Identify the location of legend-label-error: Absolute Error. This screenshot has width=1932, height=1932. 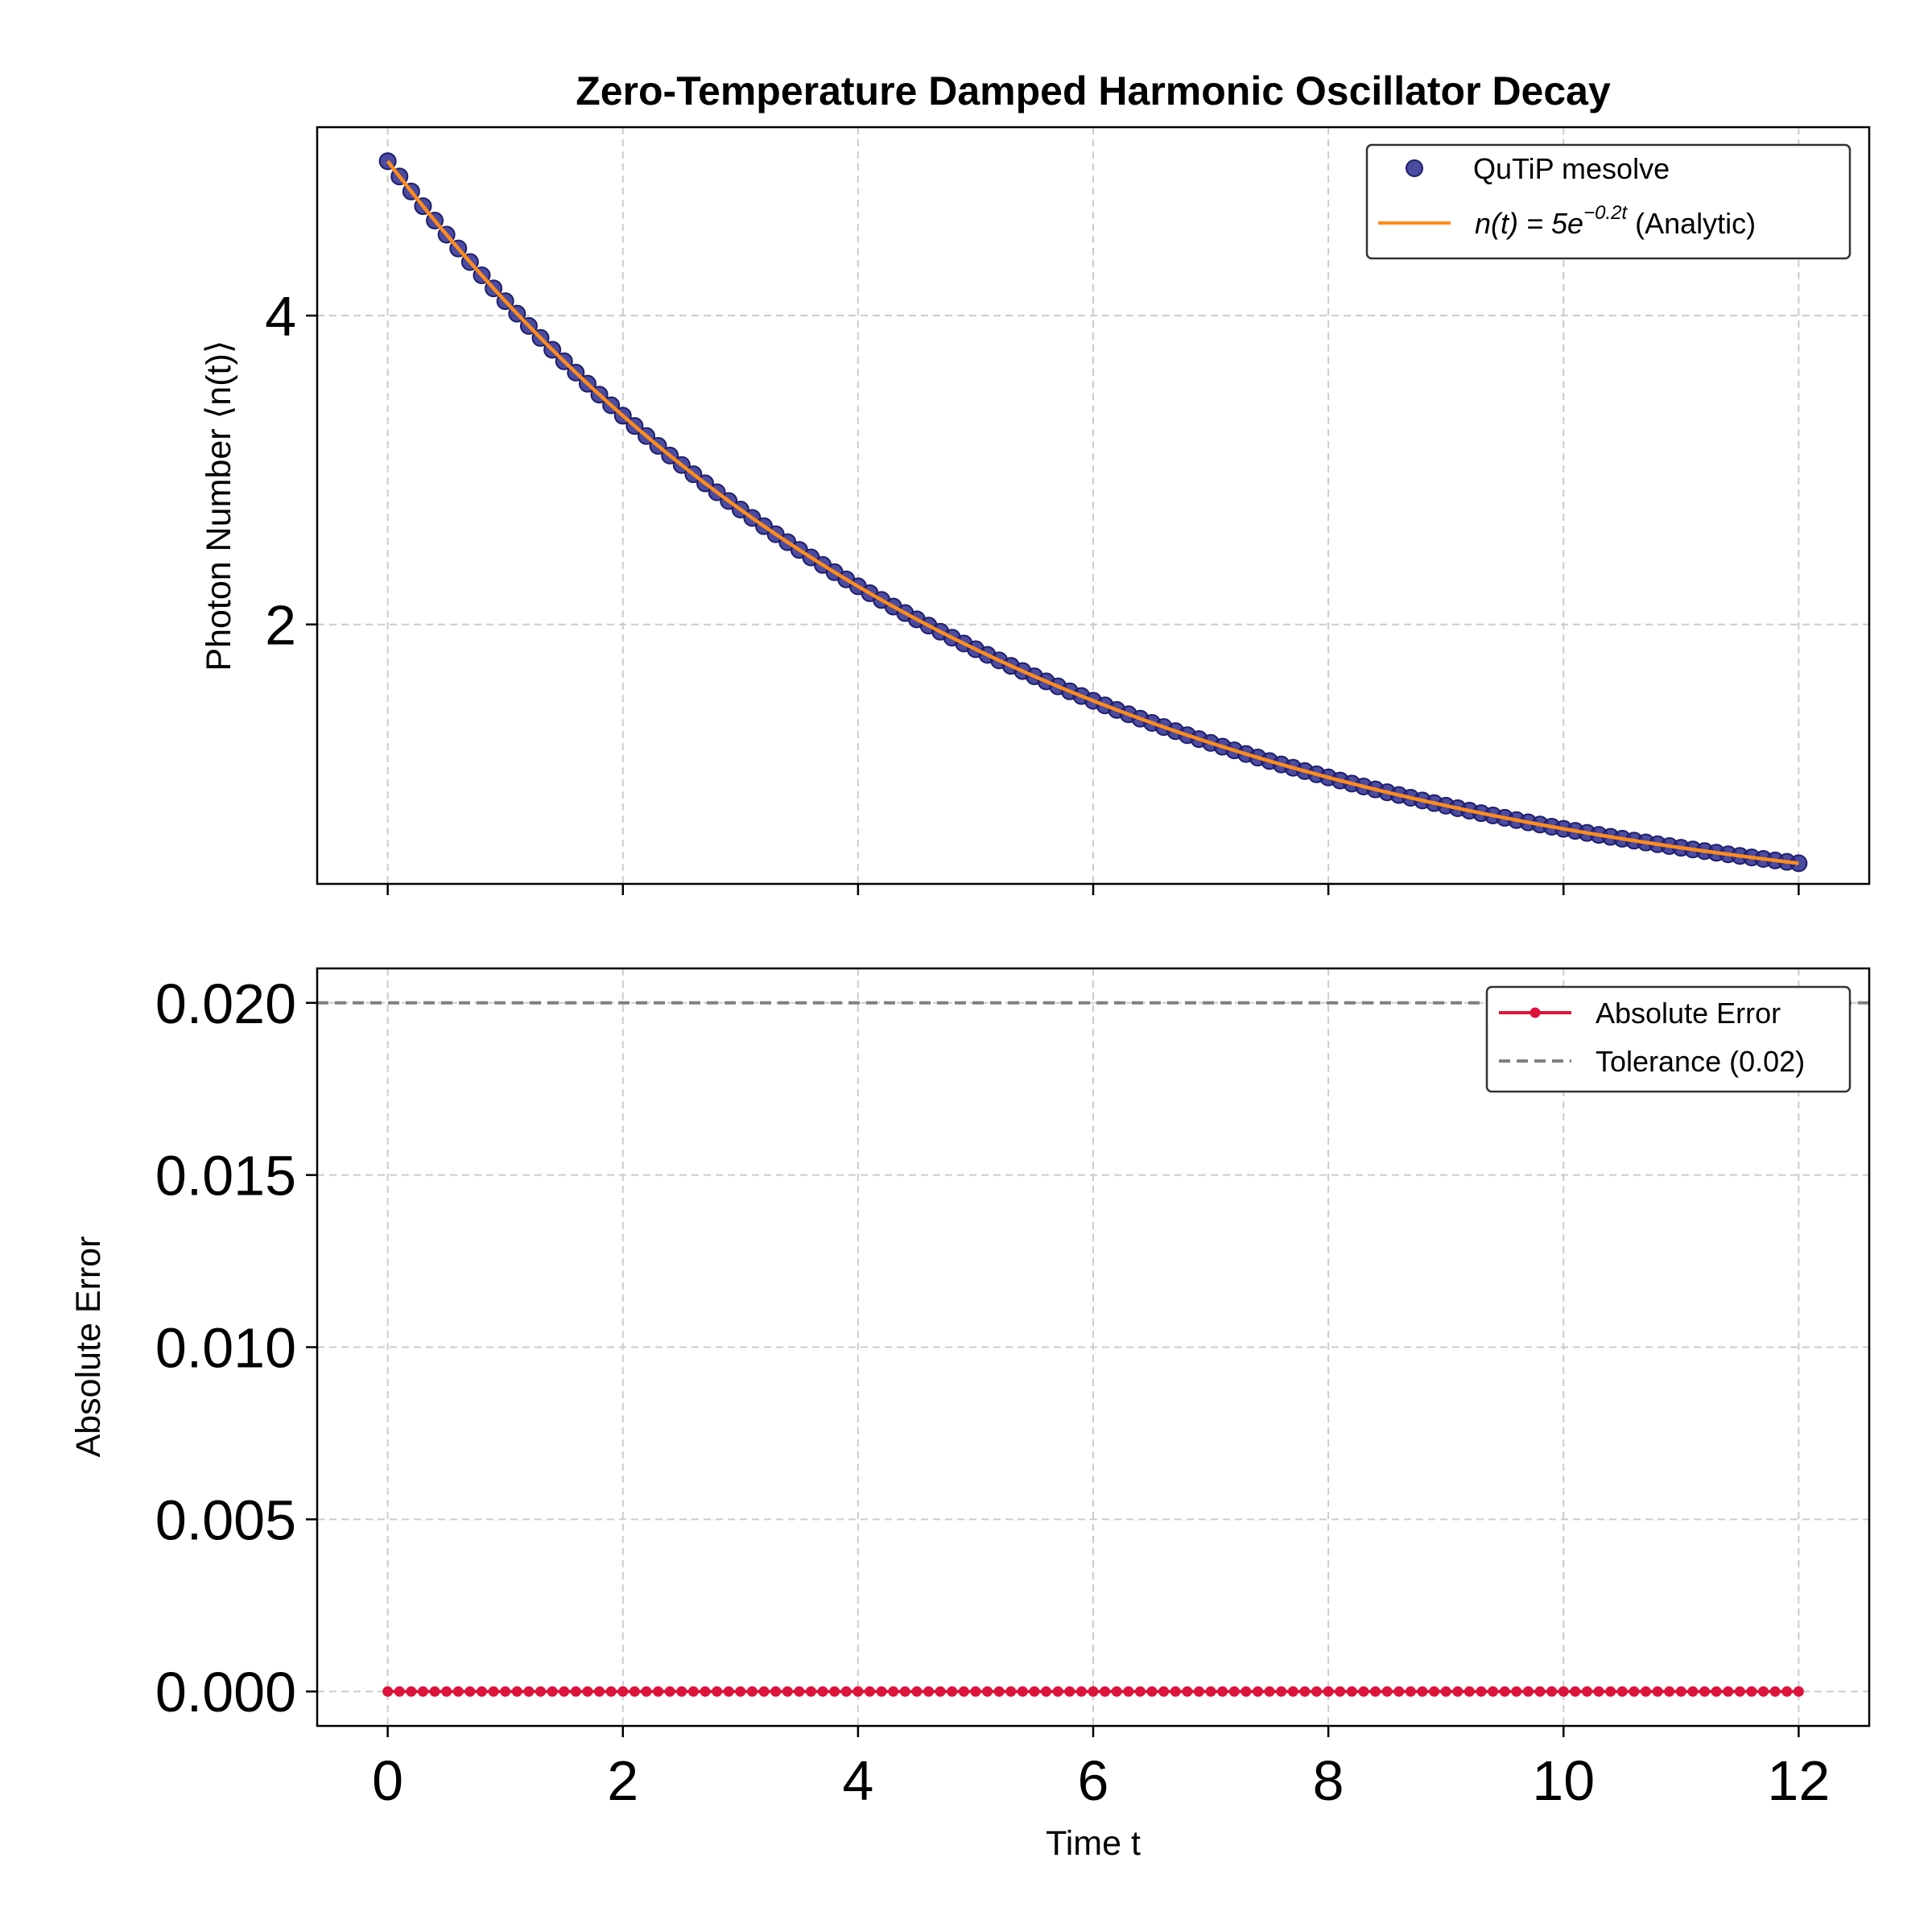
(1688, 1013).